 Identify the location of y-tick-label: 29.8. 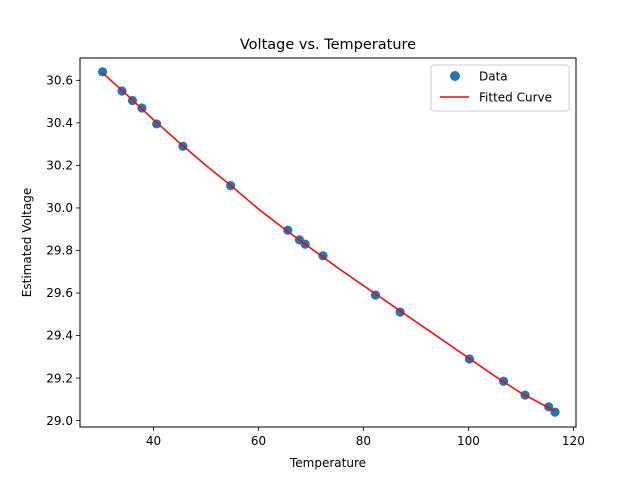
(59, 251).